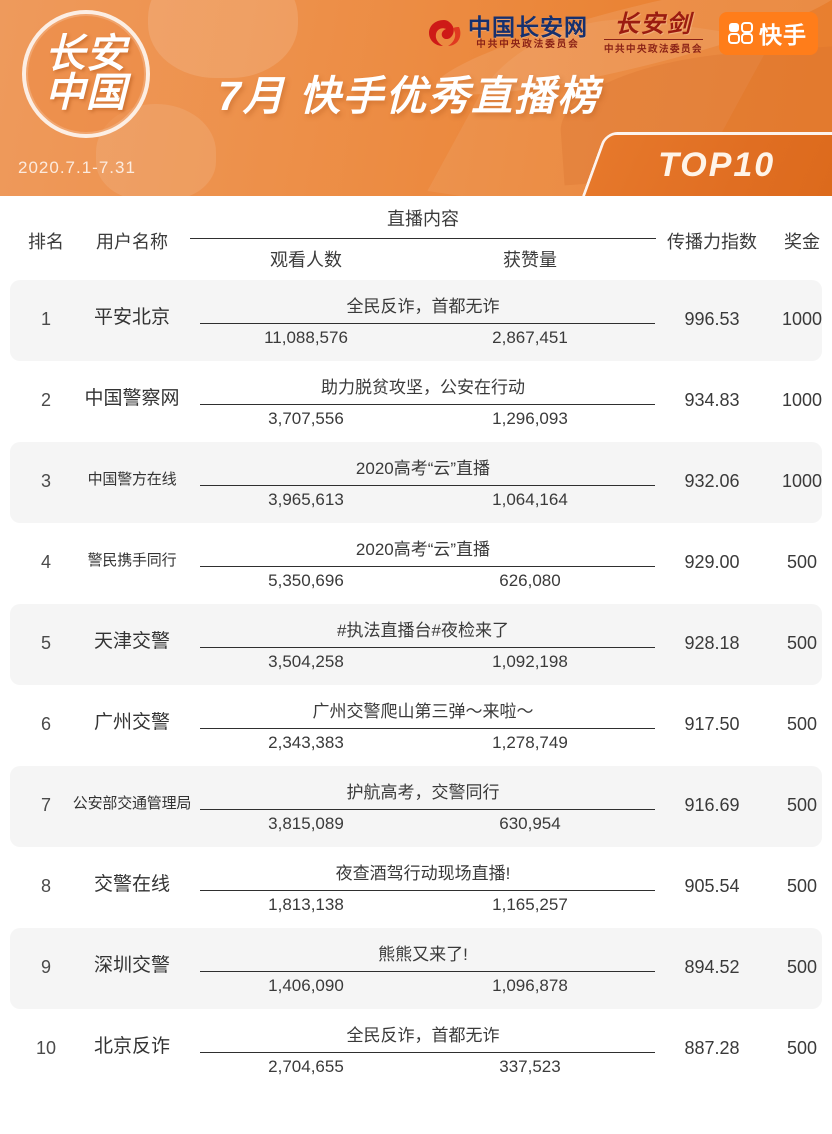 The image size is (832, 1134). I want to click on cell-user: 北京反诈, so click(131, 1046).